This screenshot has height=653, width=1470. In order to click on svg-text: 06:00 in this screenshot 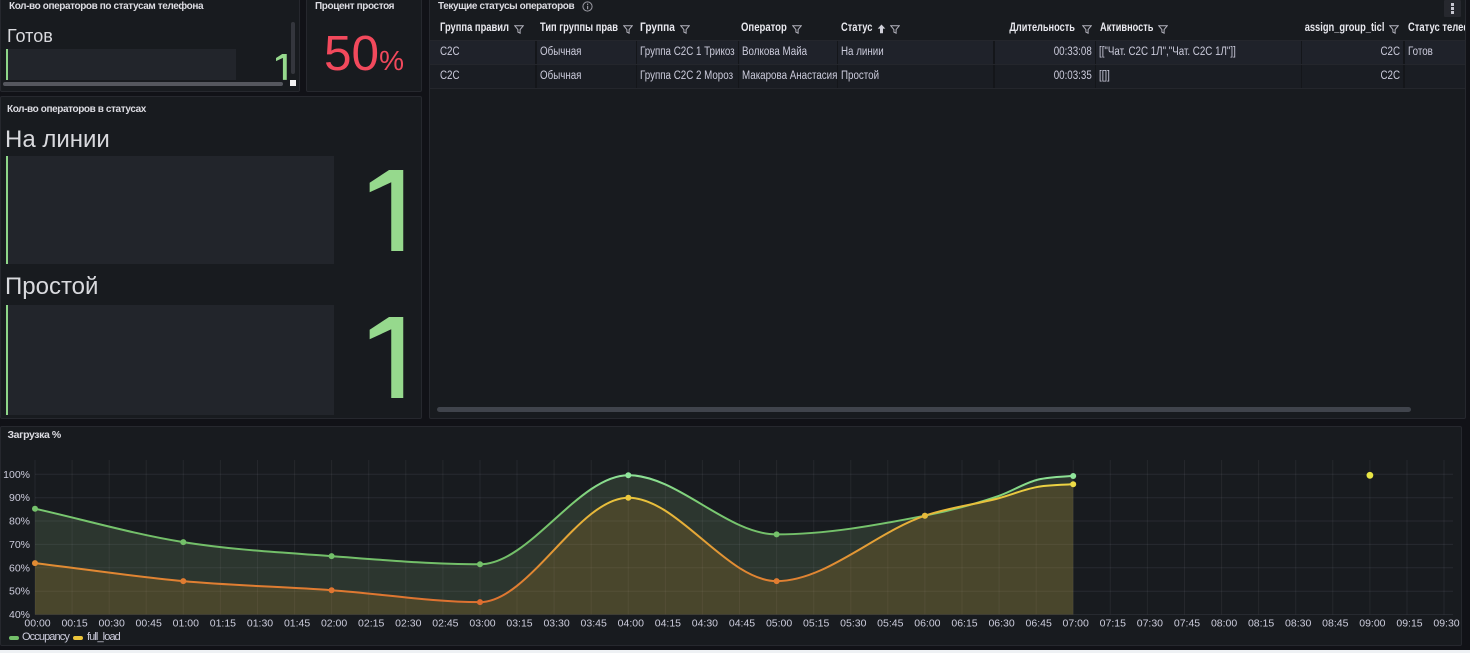, I will do `click(927, 624)`.